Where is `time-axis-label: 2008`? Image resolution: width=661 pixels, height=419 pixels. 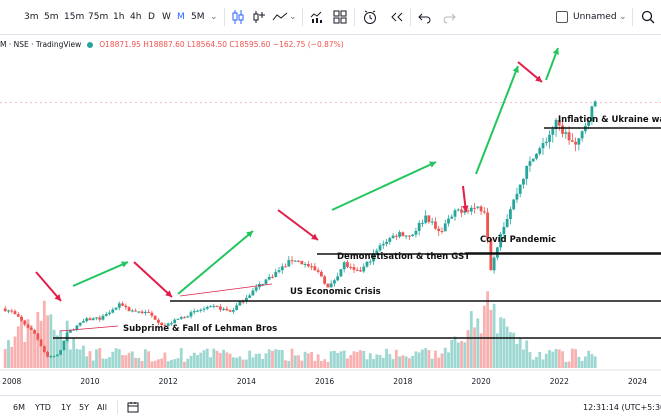
time-axis-label: 2008 is located at coordinates (11, 381).